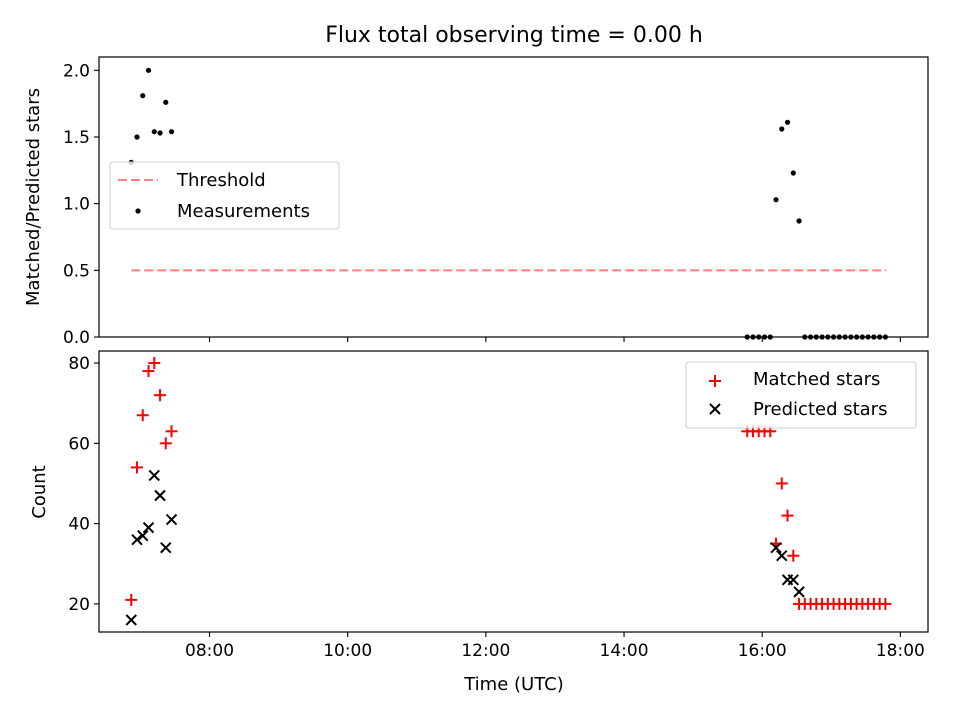  I want to click on legend-matched-label: Matched stars, so click(816, 379).